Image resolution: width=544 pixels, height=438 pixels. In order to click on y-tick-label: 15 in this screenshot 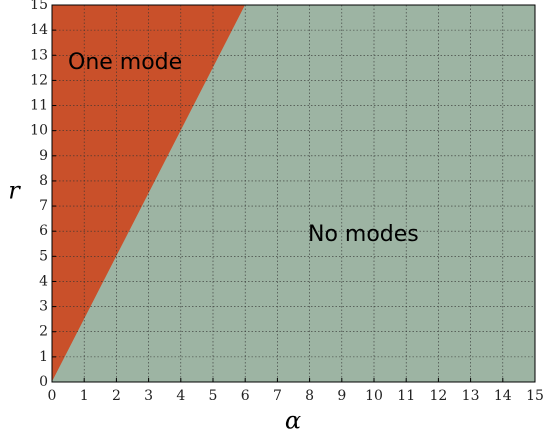, I will do `click(39, 6)`.